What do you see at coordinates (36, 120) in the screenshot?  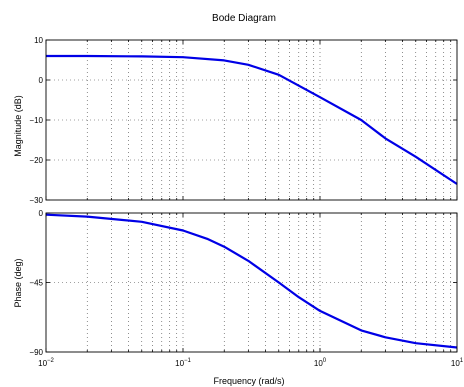 I see `magnitude-ytick-label: −10` at bounding box center [36, 120].